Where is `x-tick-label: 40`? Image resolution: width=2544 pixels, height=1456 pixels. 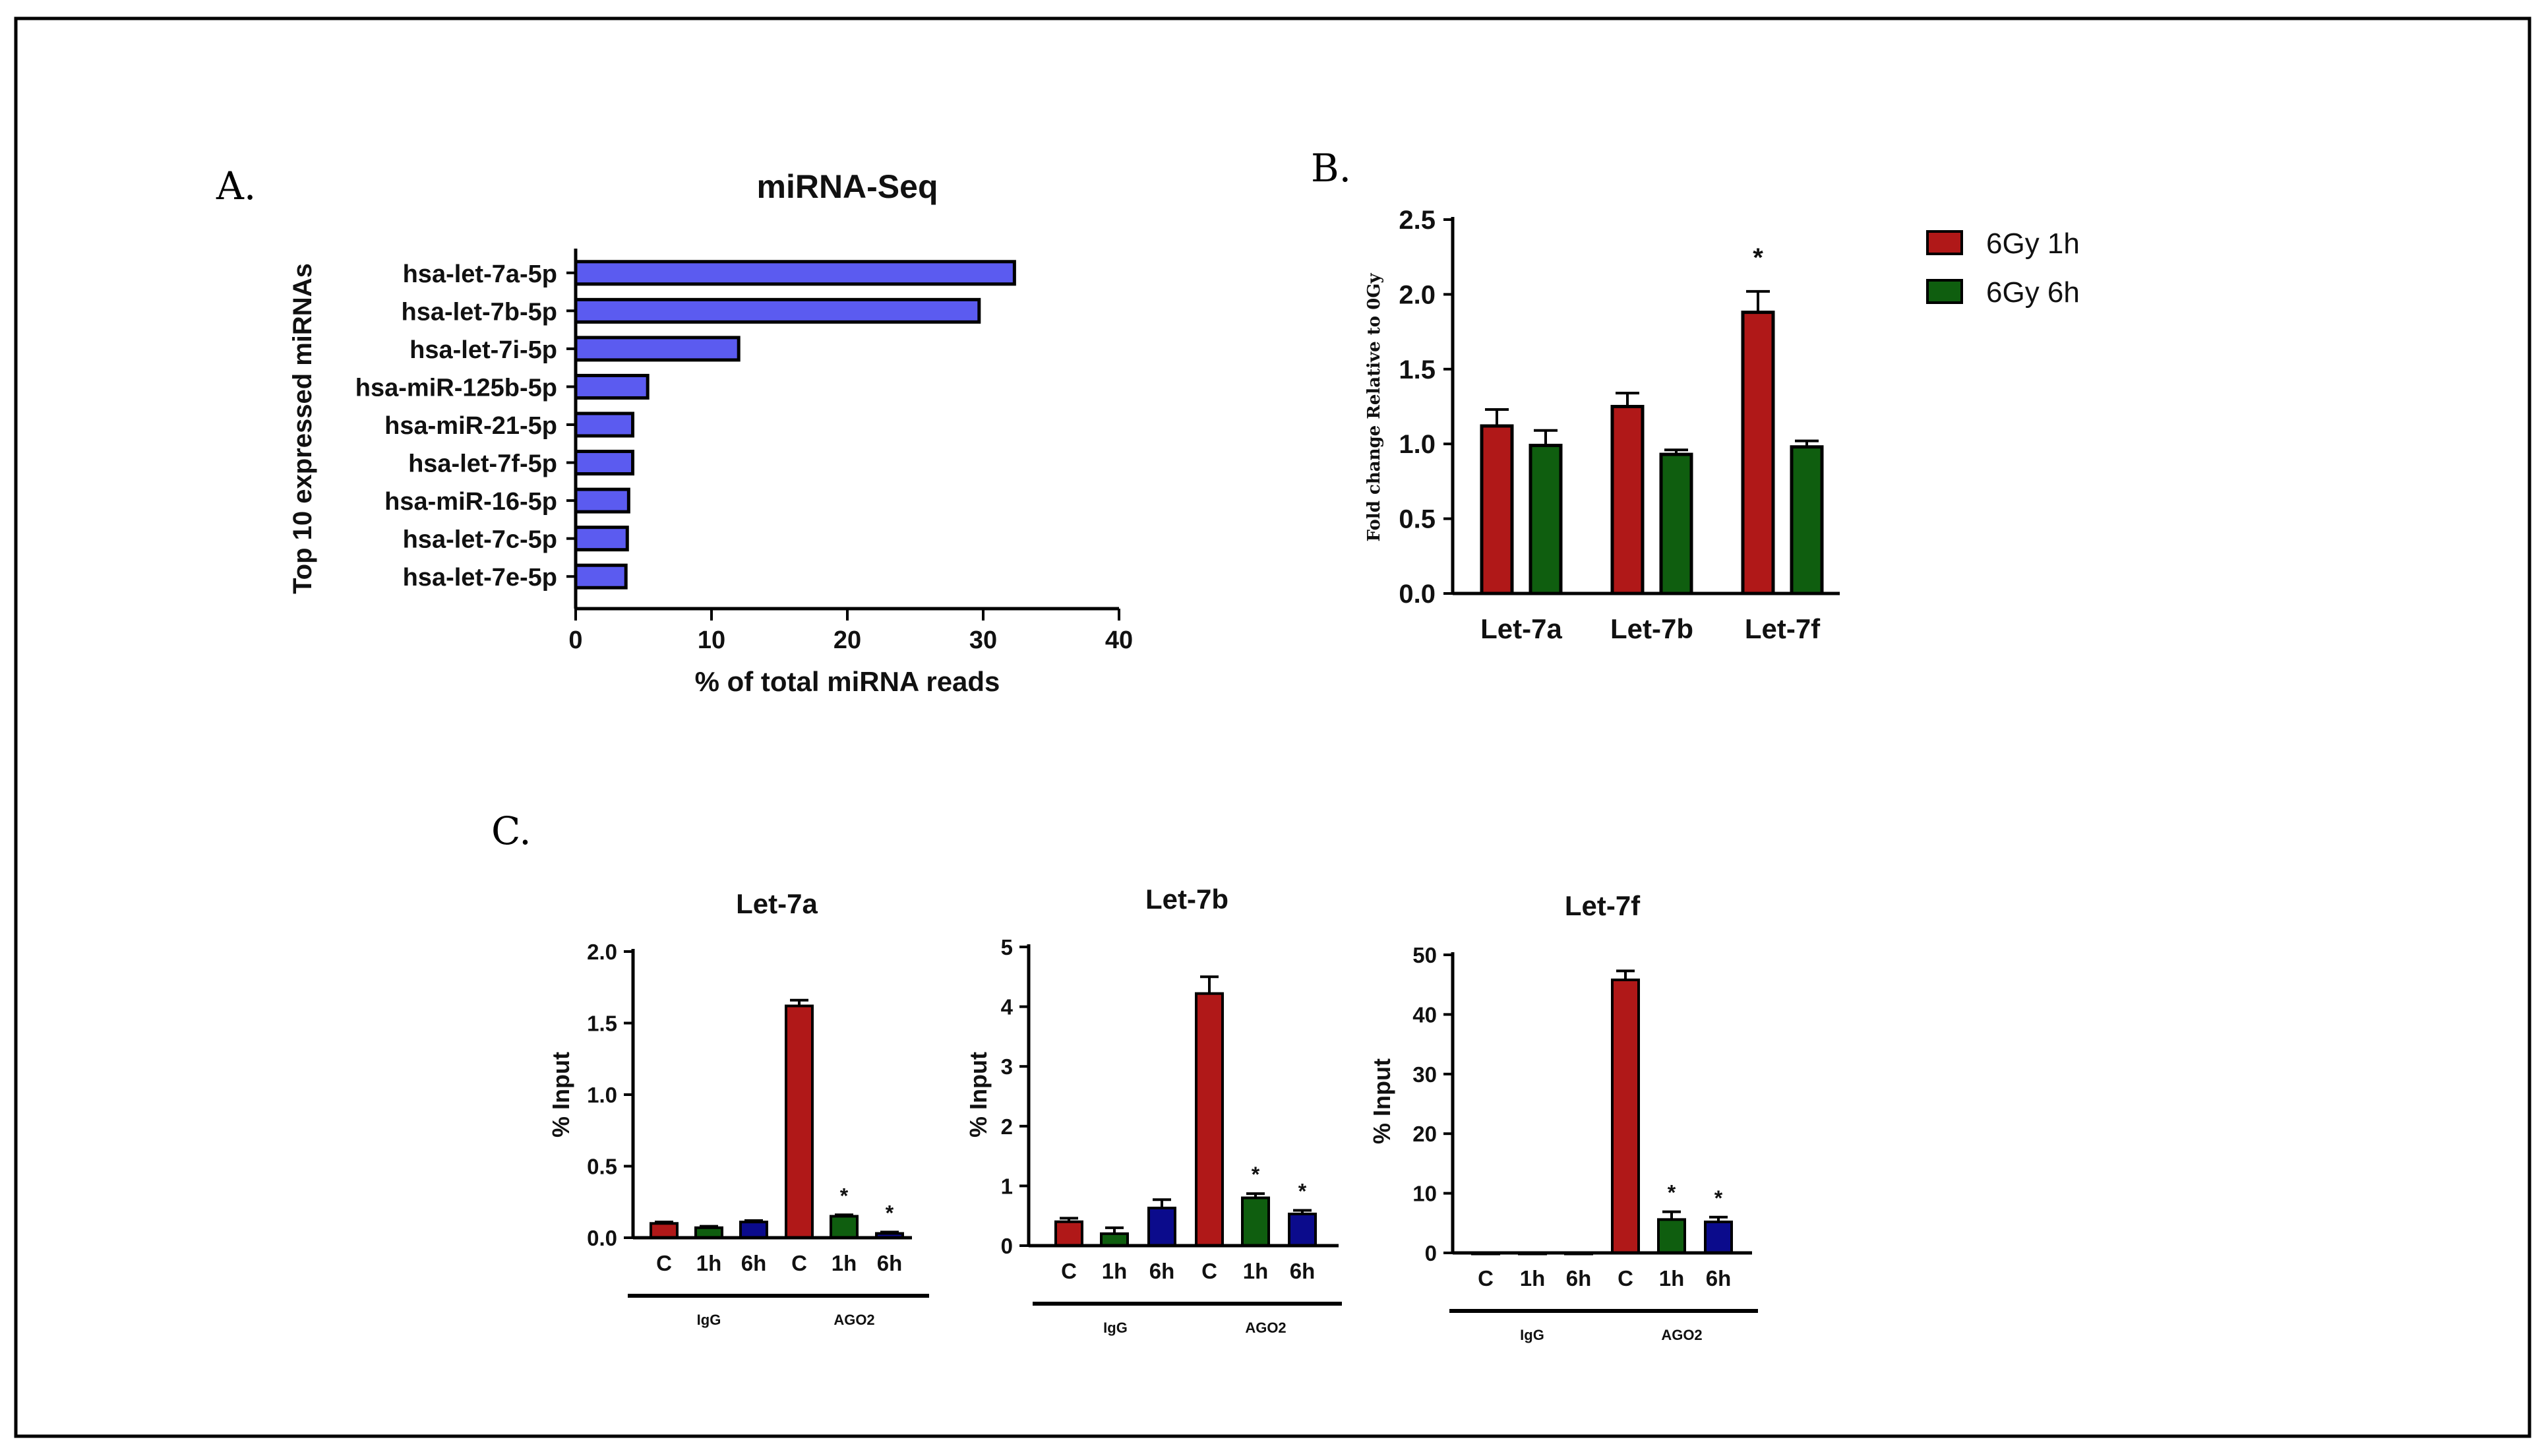 x-tick-label: 40 is located at coordinates (1119, 640).